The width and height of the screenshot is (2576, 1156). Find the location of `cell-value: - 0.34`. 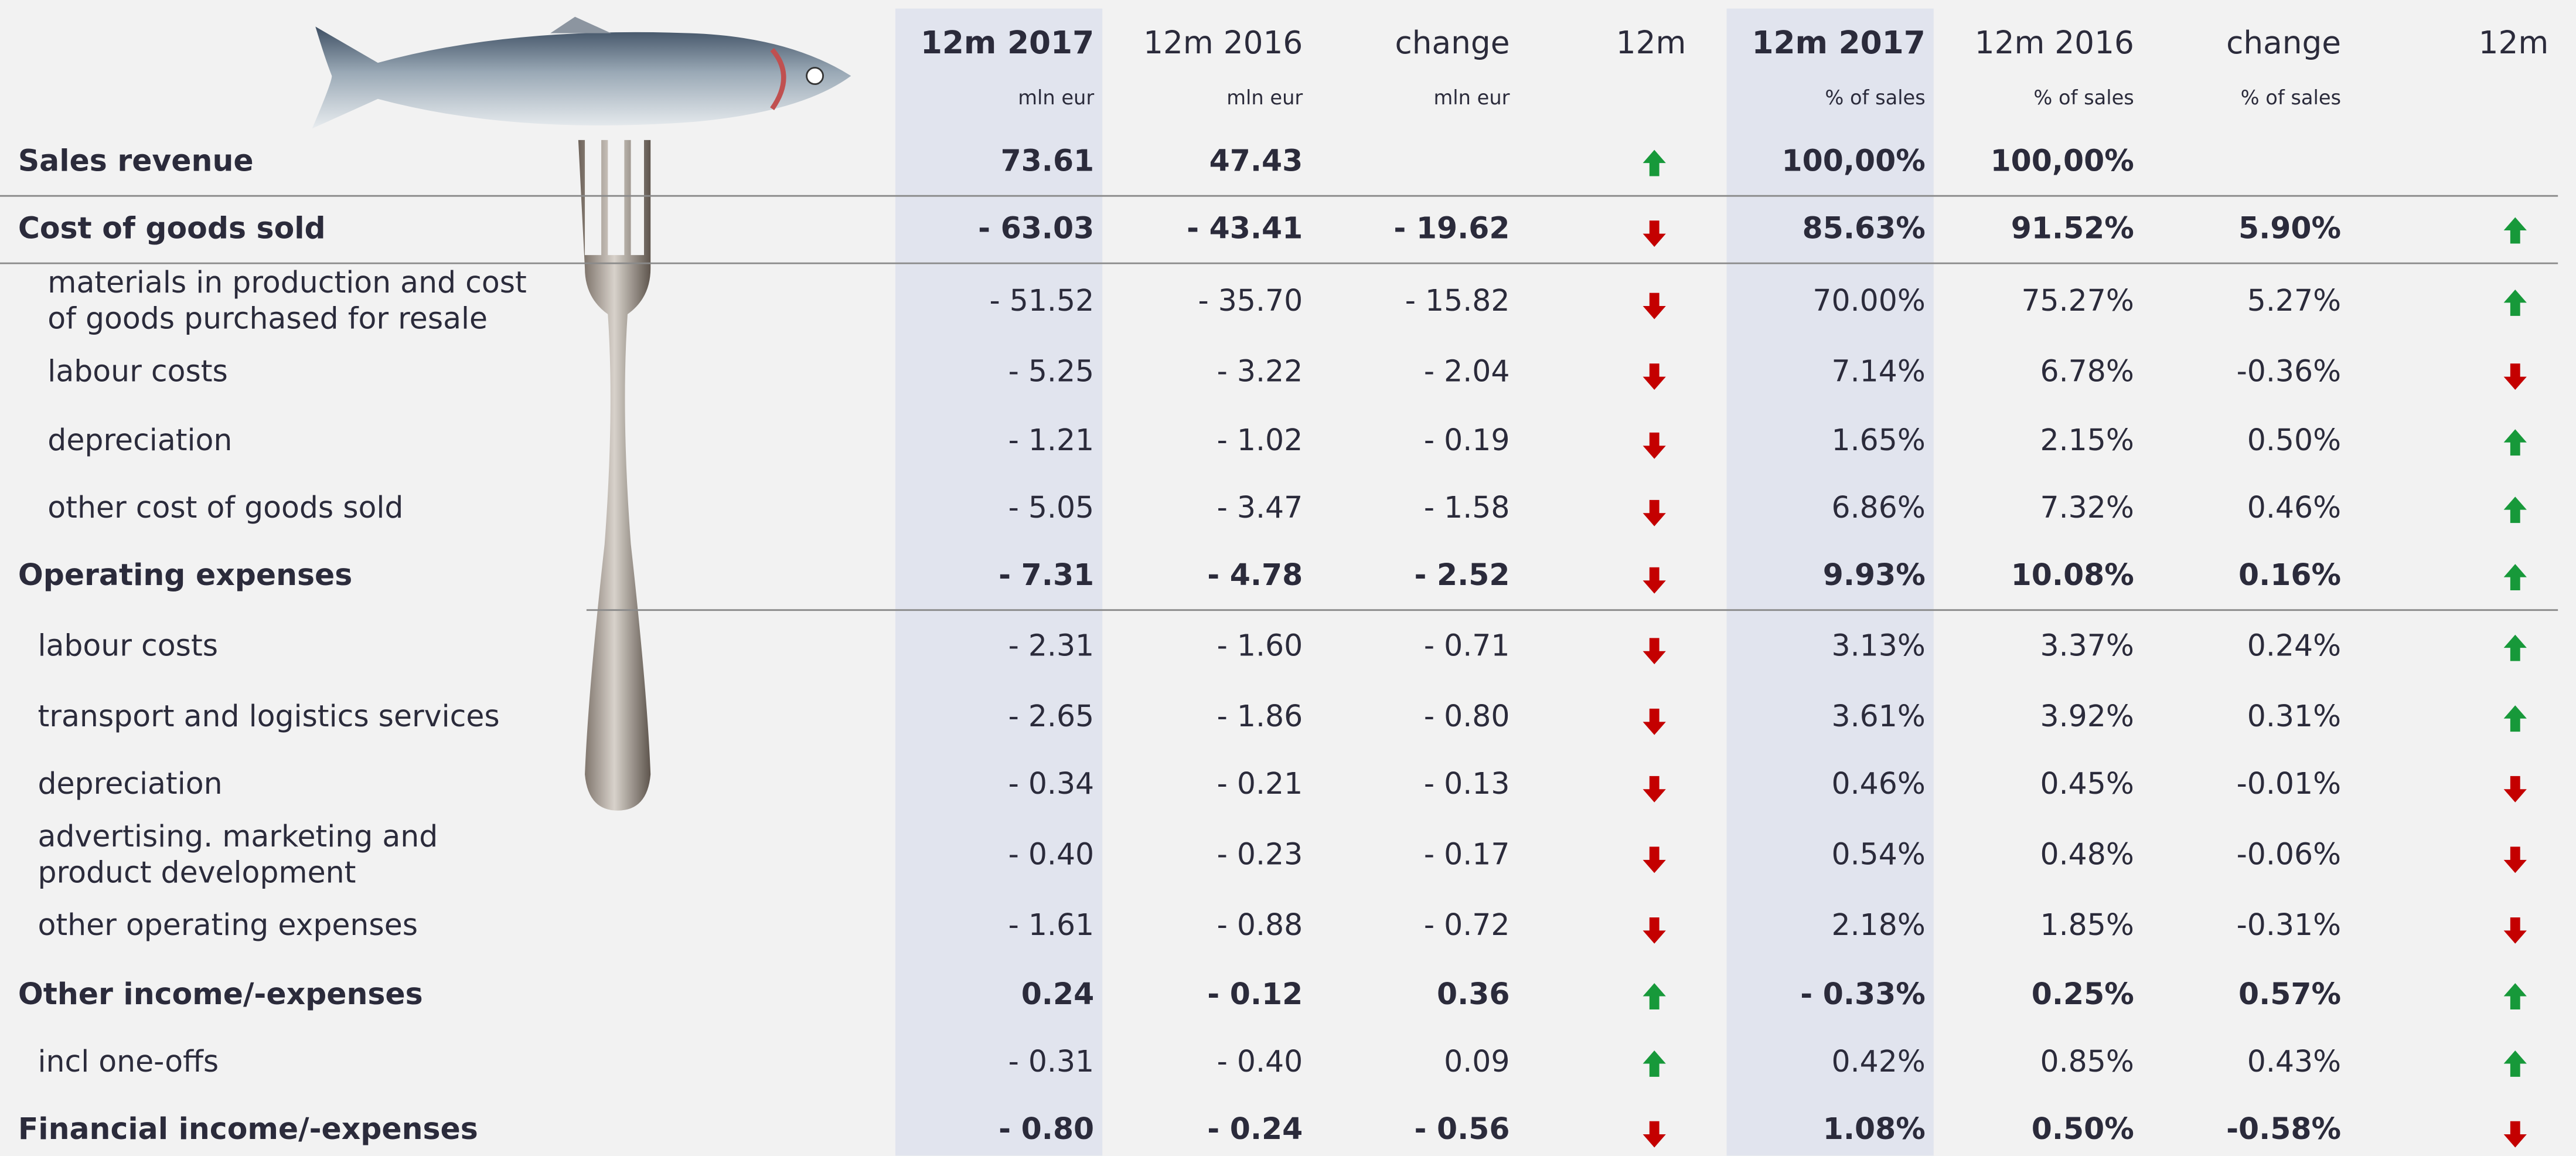

cell-value: - 0.34 is located at coordinates (1051, 783).